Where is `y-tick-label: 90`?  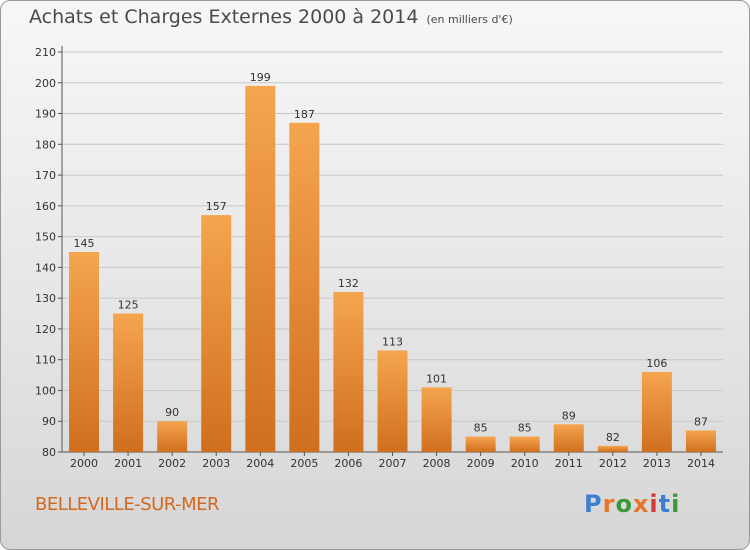 y-tick-label: 90 is located at coordinates (49, 421).